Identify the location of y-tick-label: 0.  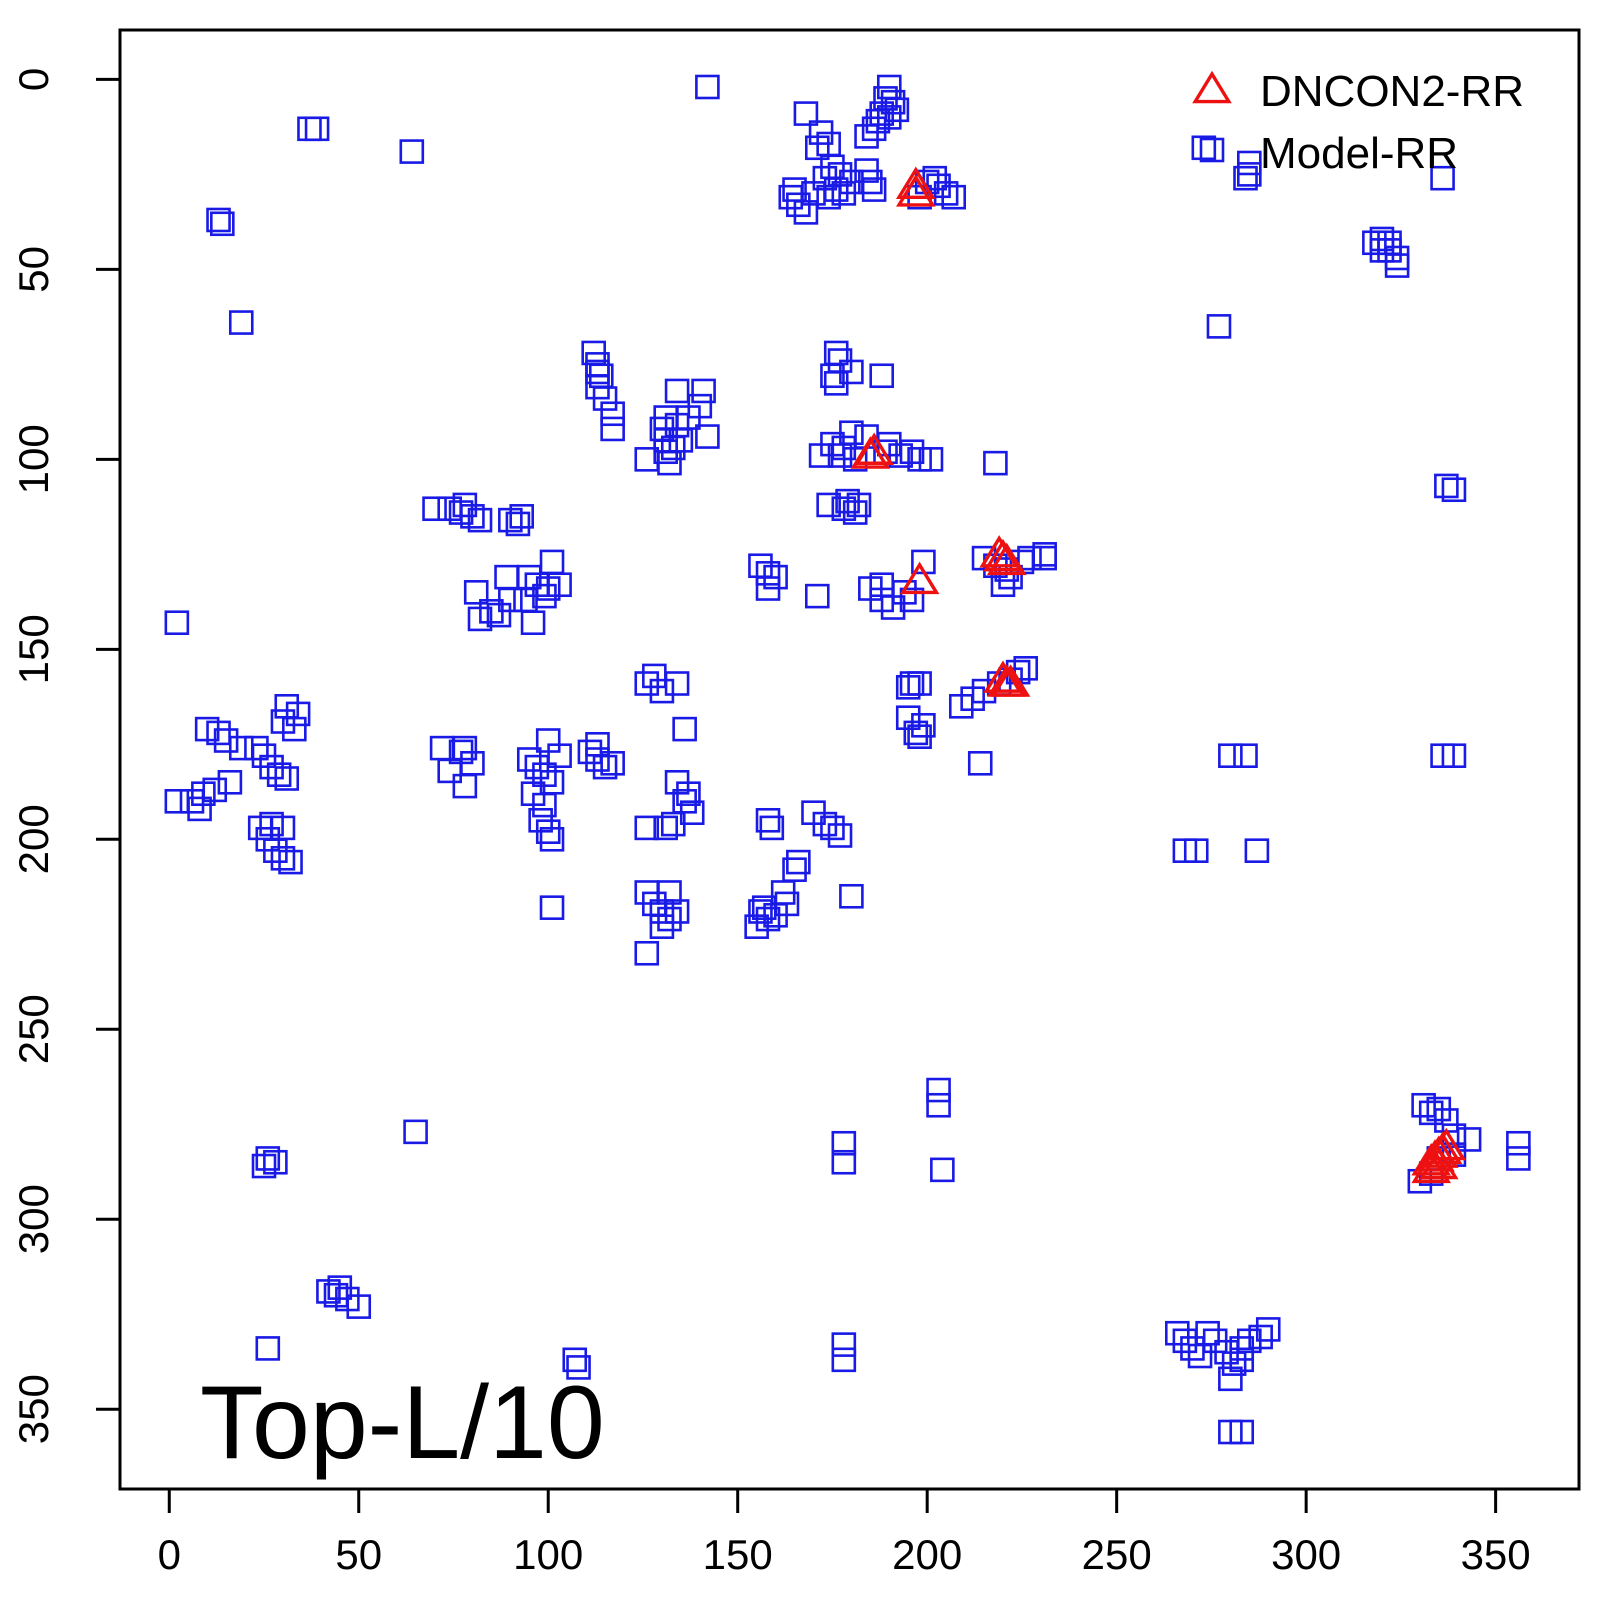
(33, 79).